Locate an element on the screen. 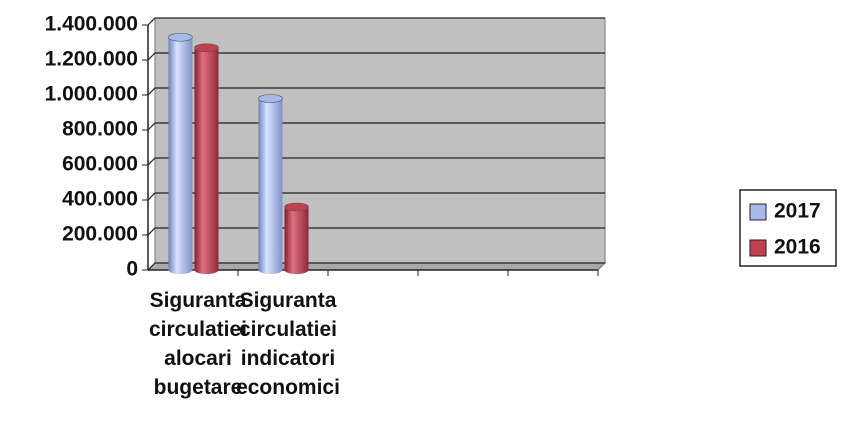 This screenshot has height=436, width=847. x-tick-label: Siguranta circulatiei alocari bugetare is located at coordinates (198, 344).